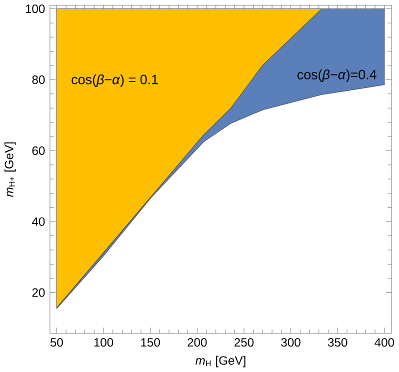  Describe the element at coordinates (38, 221) in the screenshot. I see `y-tick-label: 40` at that location.